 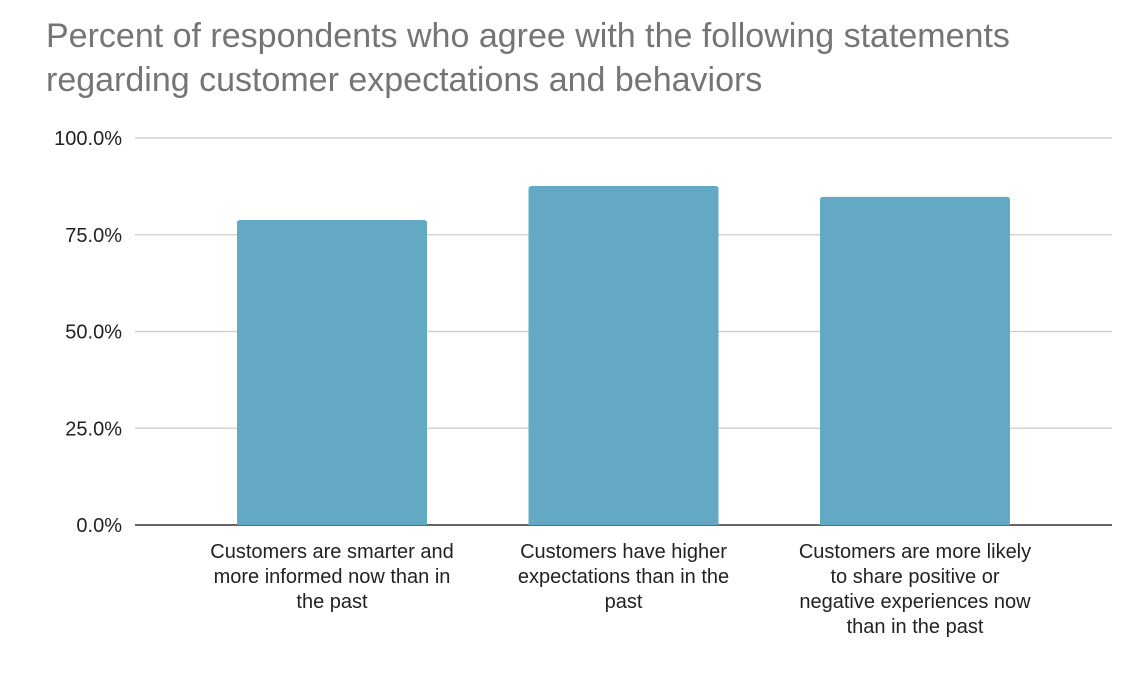 What do you see at coordinates (624, 602) in the screenshot?
I see `x-category-label: past` at bounding box center [624, 602].